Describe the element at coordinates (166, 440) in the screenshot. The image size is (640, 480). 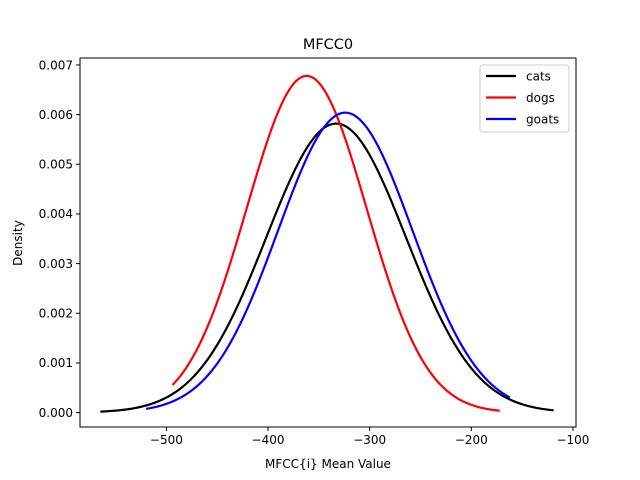
I see `x-tick-label: −500` at that location.